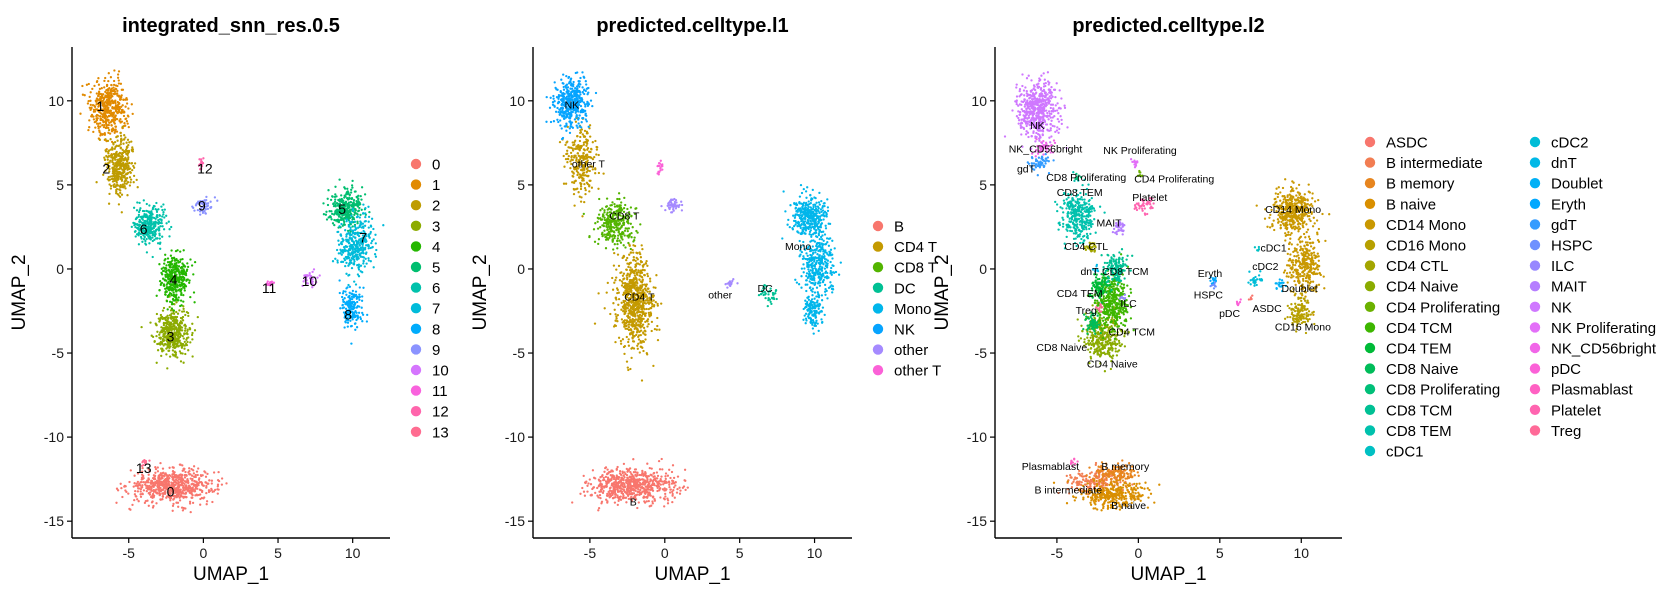 The width and height of the screenshot is (1678, 599). What do you see at coordinates (353, 553) in the screenshot?
I see `x-tick-label: 10` at bounding box center [353, 553].